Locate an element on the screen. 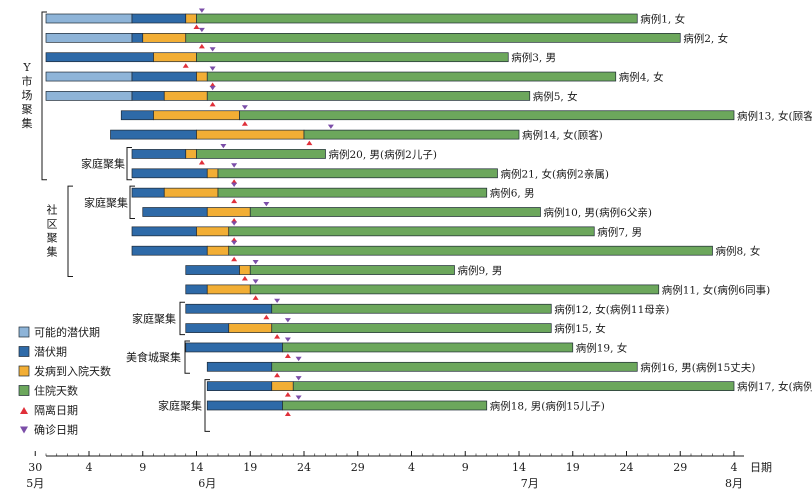 Image resolution: width=812 pixels, height=498 pixels. case-label: 病例4, 女 is located at coordinates (641, 77).